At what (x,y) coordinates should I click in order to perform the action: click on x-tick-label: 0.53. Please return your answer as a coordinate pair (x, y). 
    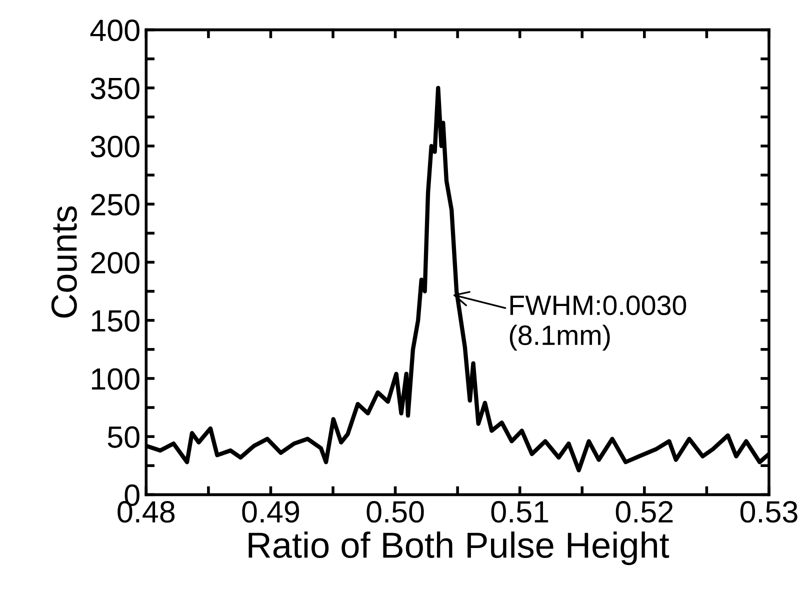
    Looking at the image, I should click on (769, 512).